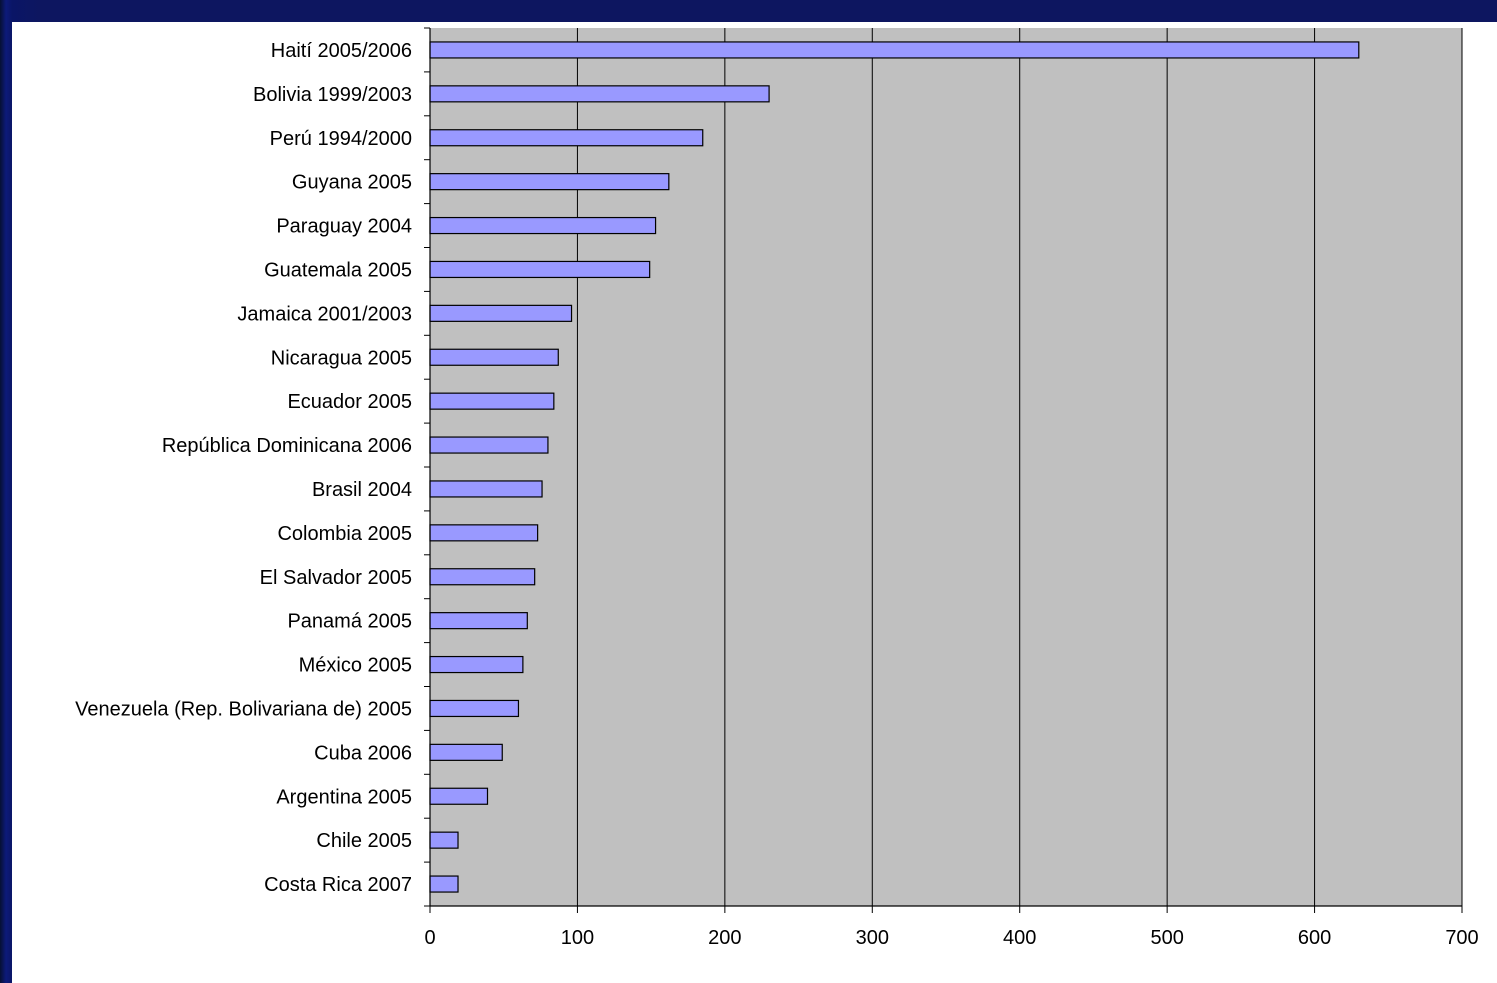  Describe the element at coordinates (363, 753) in the screenshot. I see `category-label: Cuba 2006` at that location.